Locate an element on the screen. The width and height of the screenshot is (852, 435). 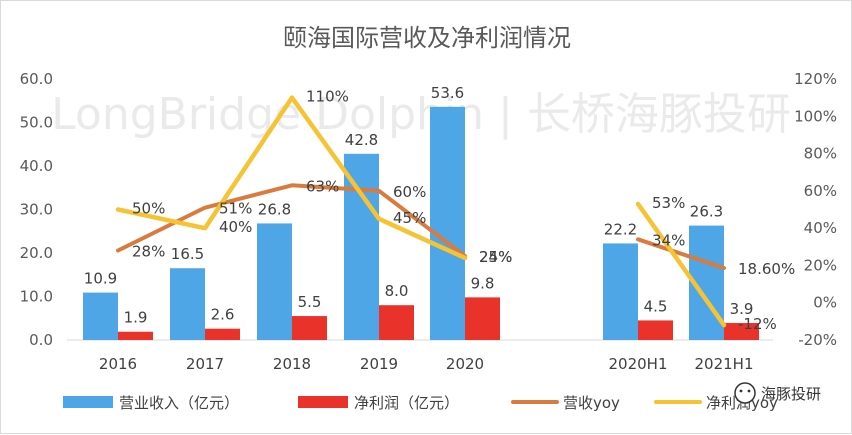
chart-title: 颐海国际营收及净利润情况 is located at coordinates (427, 38).